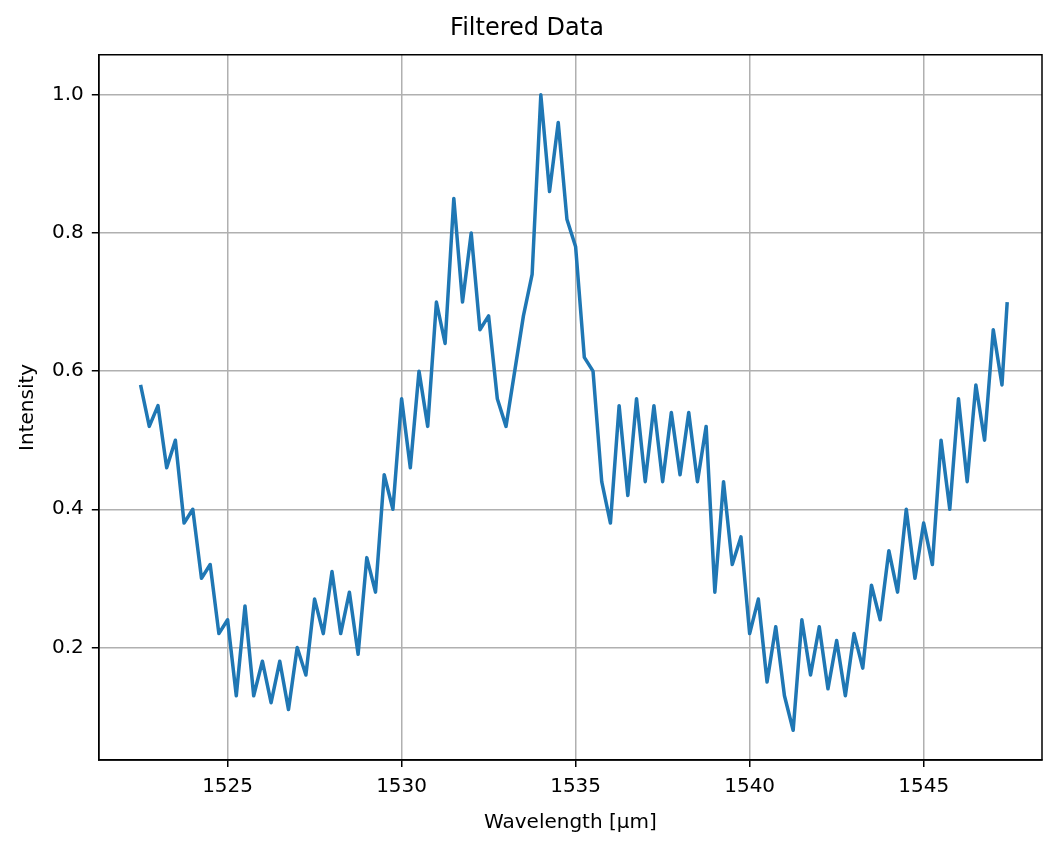 Image resolution: width=1052 pixels, height=847 pixels. I want to click on x-tick-label: 1530, so click(402, 785).